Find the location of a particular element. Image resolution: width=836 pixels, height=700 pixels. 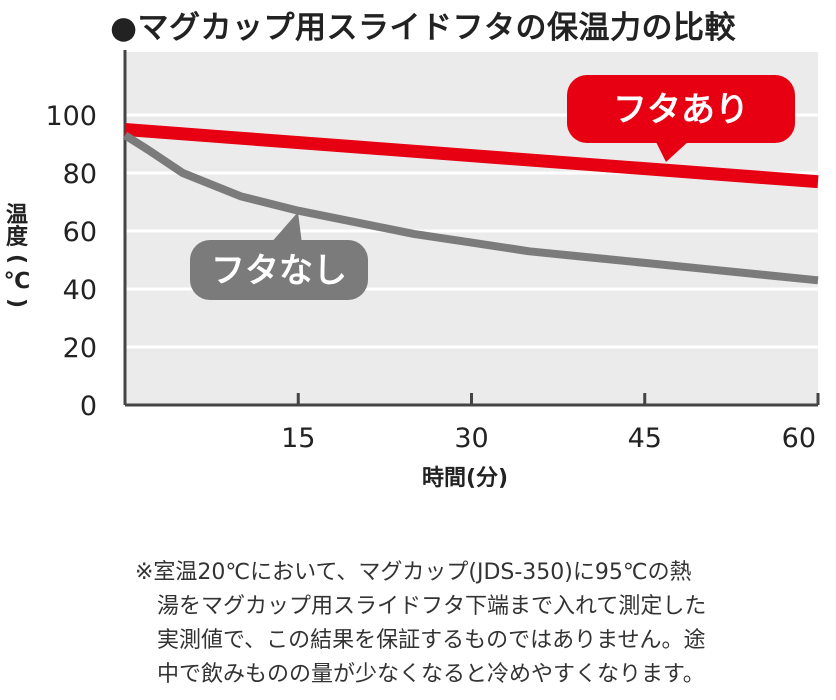

y-axis-label-char: ) is located at coordinates (16, 303).